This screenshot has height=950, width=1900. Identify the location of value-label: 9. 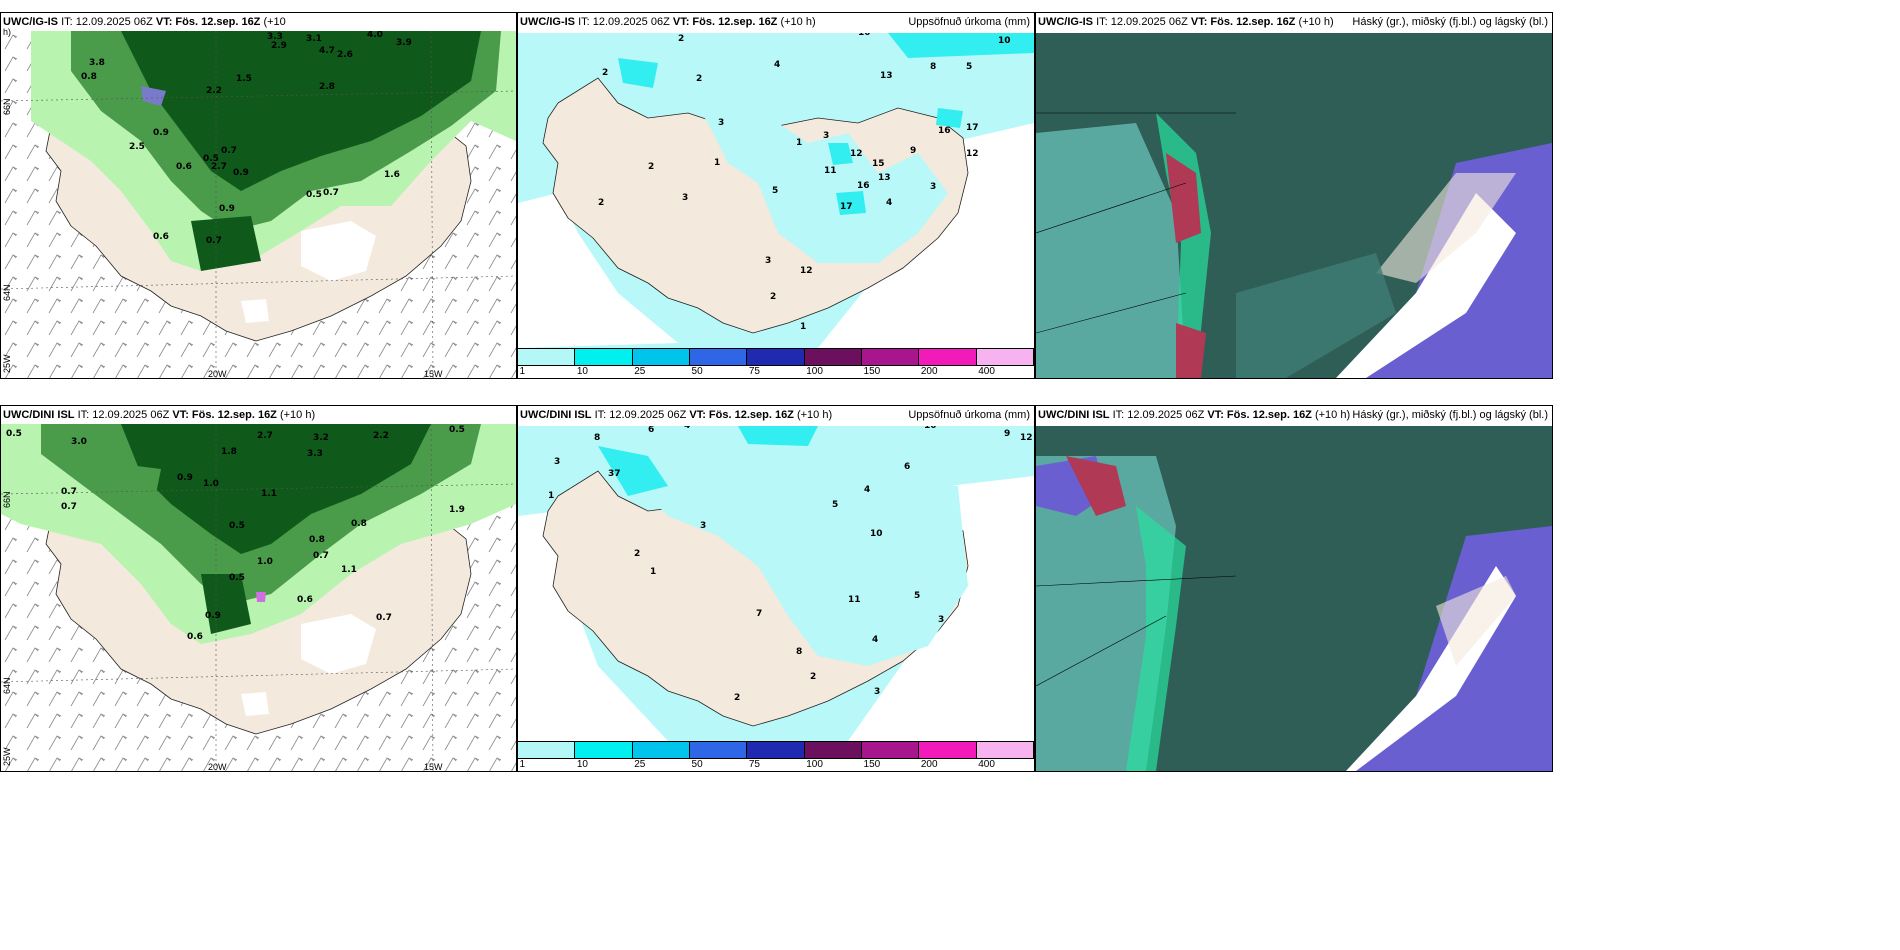
(1007, 434).